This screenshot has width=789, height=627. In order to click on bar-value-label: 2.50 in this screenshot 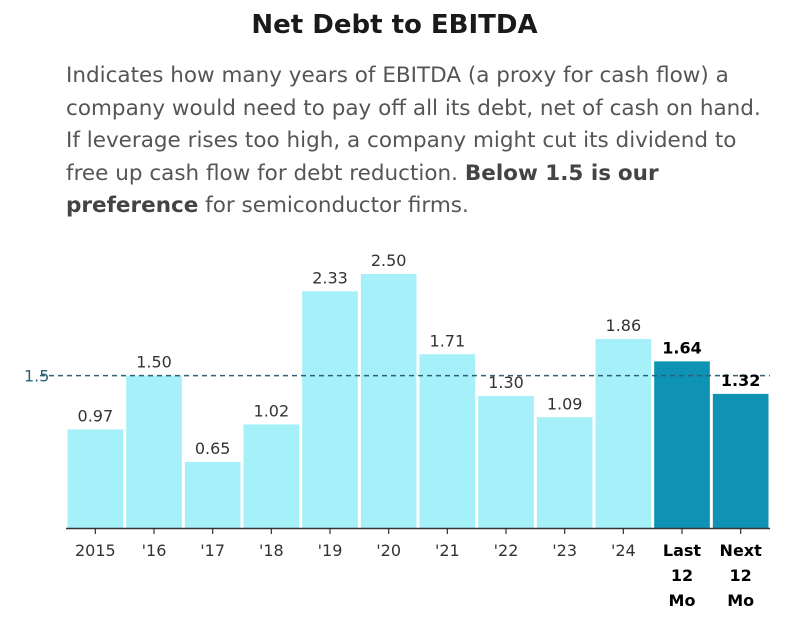, I will do `click(389, 260)`.